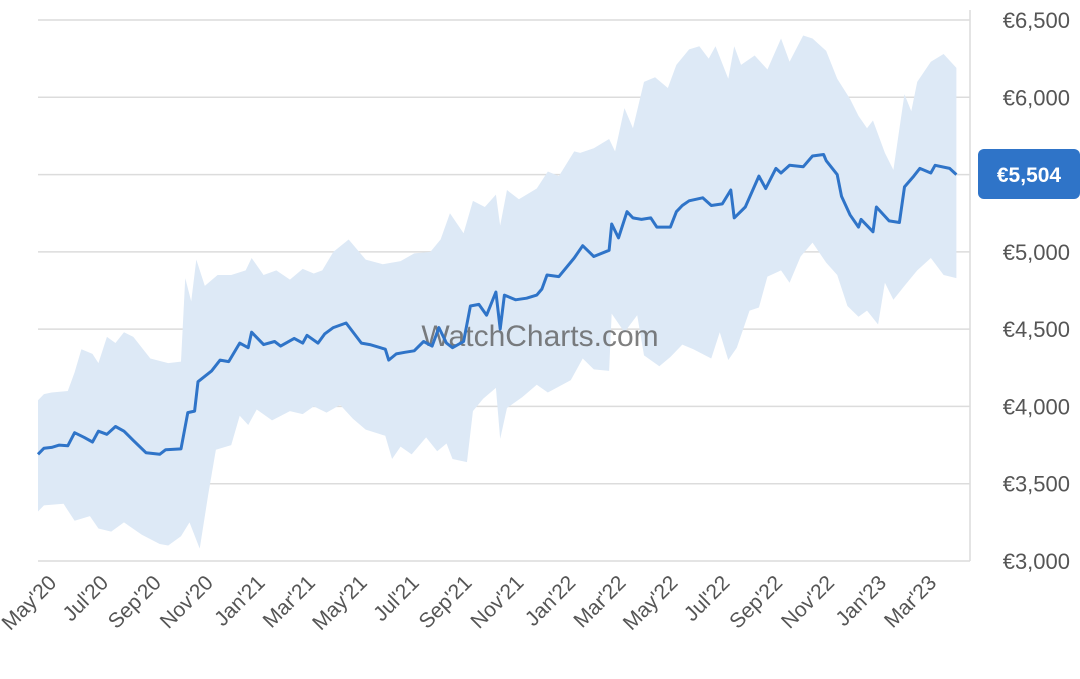 The height and width of the screenshot is (679, 1080). Describe the element at coordinates (135, 602) in the screenshot. I see `x-tick-label-2: Sep'20` at that location.